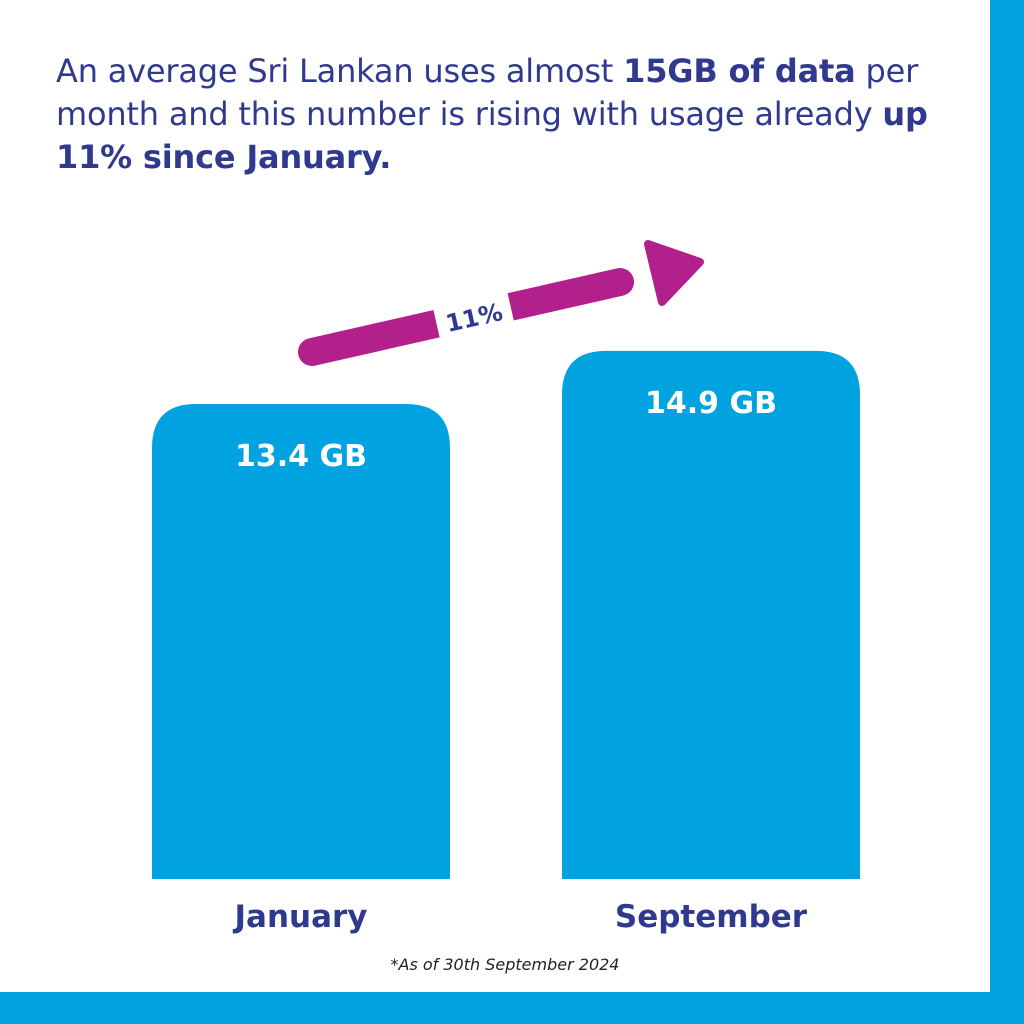 The width and height of the screenshot is (1024, 1024). What do you see at coordinates (301, 456) in the screenshot?
I see `bar-value-label-january: 13.4 GB` at bounding box center [301, 456].